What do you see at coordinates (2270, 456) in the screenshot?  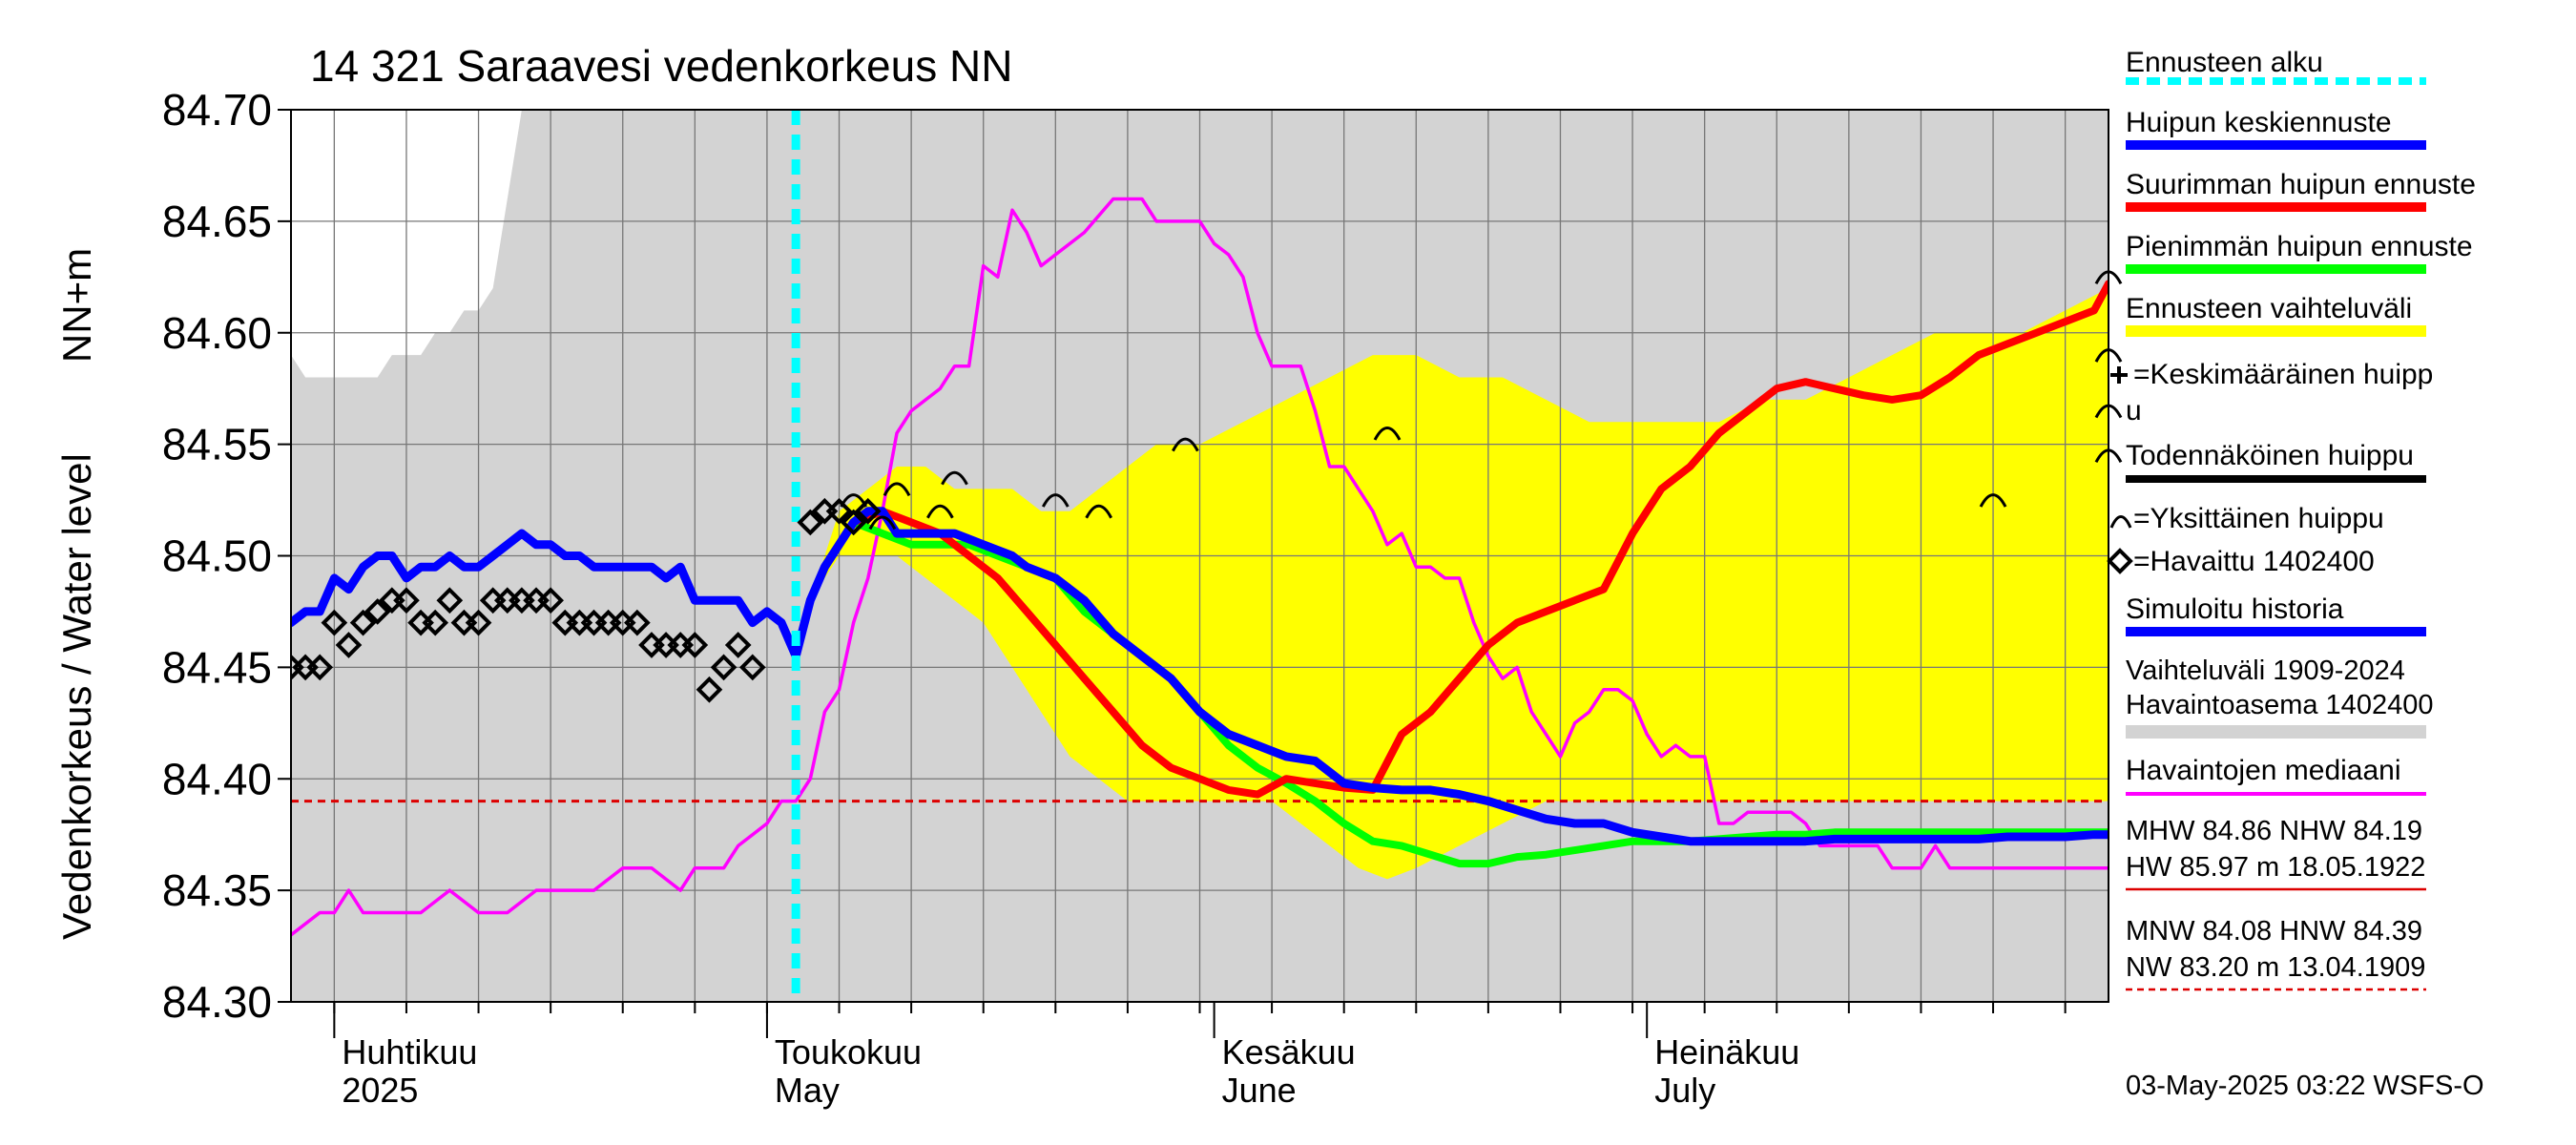 I see `legend-probable-peak-label: Todennäköinen huippu` at bounding box center [2270, 456].